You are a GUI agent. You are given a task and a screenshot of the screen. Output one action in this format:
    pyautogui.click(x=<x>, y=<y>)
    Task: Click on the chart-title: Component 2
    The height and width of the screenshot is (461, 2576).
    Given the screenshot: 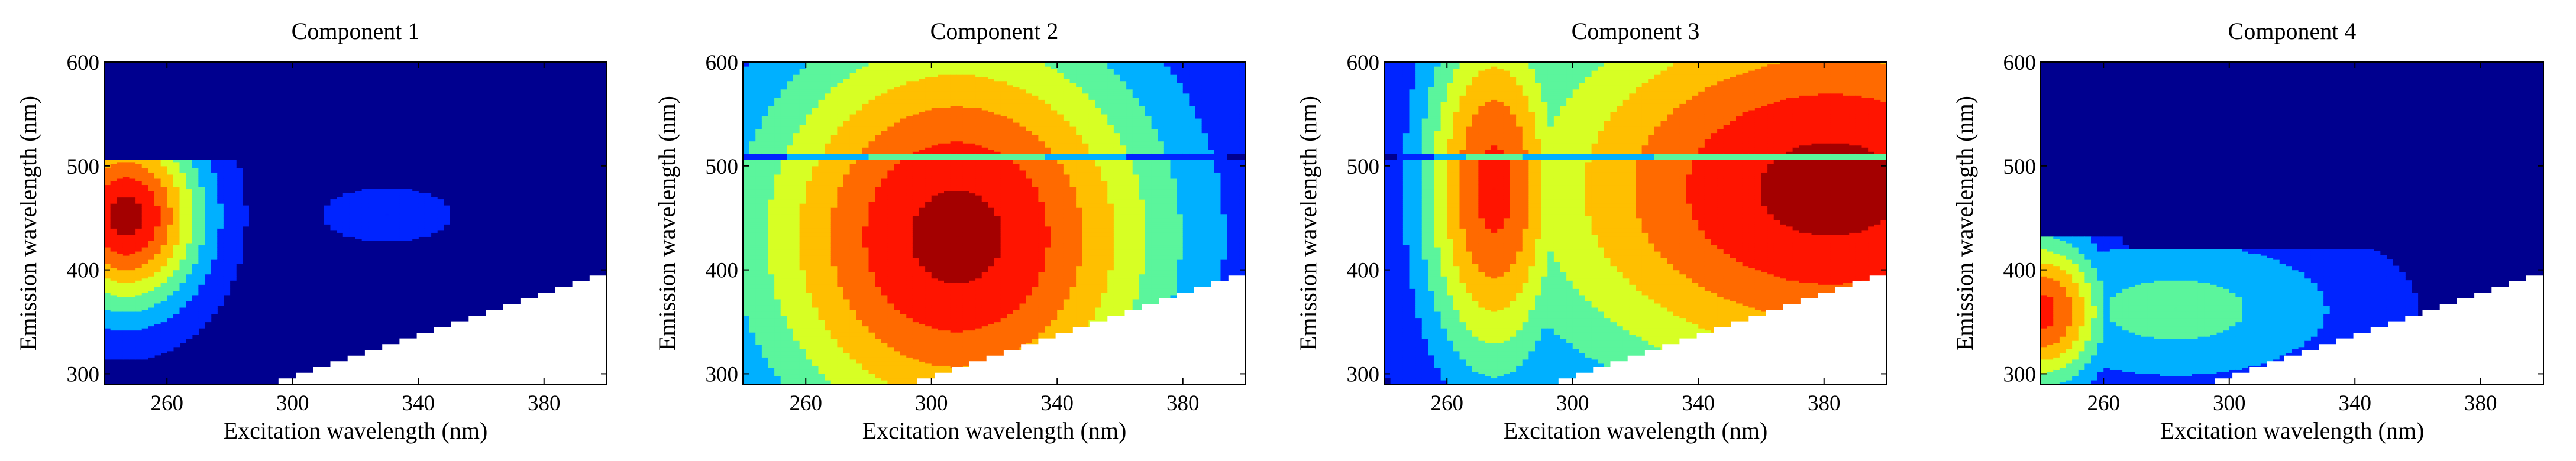 What is the action you would take?
    pyautogui.click(x=994, y=31)
    